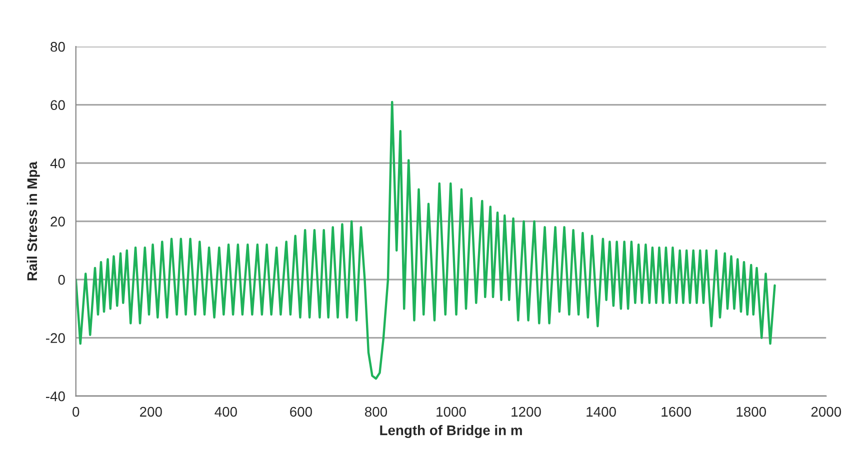 This screenshot has height=466, width=843. I want to click on y-tick-label: -20, so click(55, 338).